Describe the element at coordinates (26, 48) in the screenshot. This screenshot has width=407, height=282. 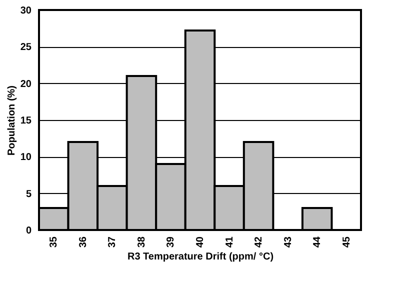
I see `y-tick-label: 25` at that location.